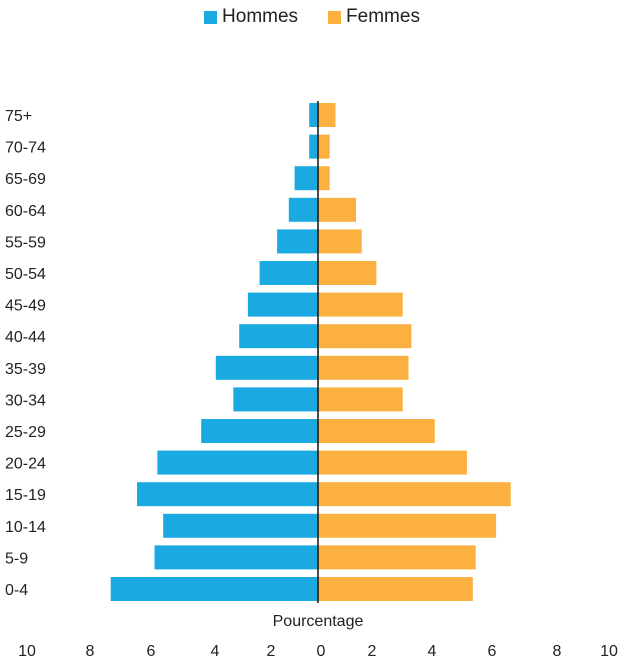 The height and width of the screenshot is (660, 624). What do you see at coordinates (313, 115) in the screenshot?
I see `bar-hommes-75+` at bounding box center [313, 115].